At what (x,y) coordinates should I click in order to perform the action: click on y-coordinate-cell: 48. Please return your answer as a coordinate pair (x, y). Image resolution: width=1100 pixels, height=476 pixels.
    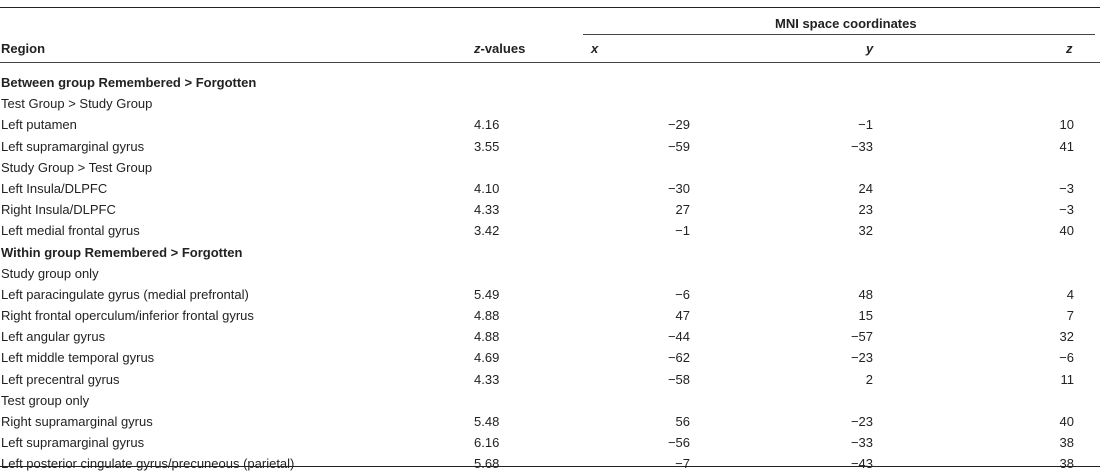
    Looking at the image, I should click on (865, 294).